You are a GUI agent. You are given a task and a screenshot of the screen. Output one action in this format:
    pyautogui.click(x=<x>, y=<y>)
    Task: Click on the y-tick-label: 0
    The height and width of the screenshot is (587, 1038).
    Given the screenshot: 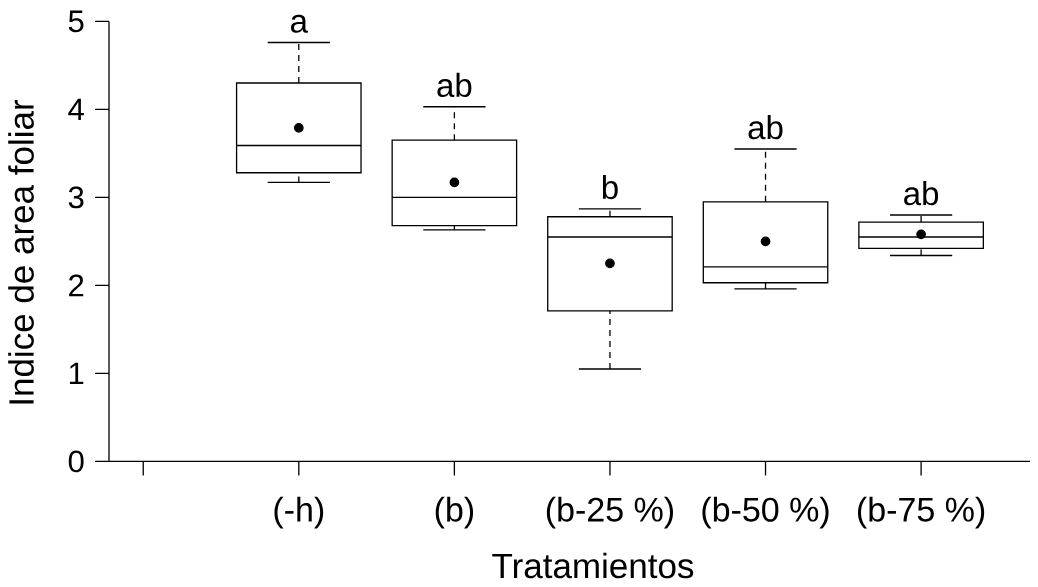 What is the action you would take?
    pyautogui.click(x=76, y=461)
    